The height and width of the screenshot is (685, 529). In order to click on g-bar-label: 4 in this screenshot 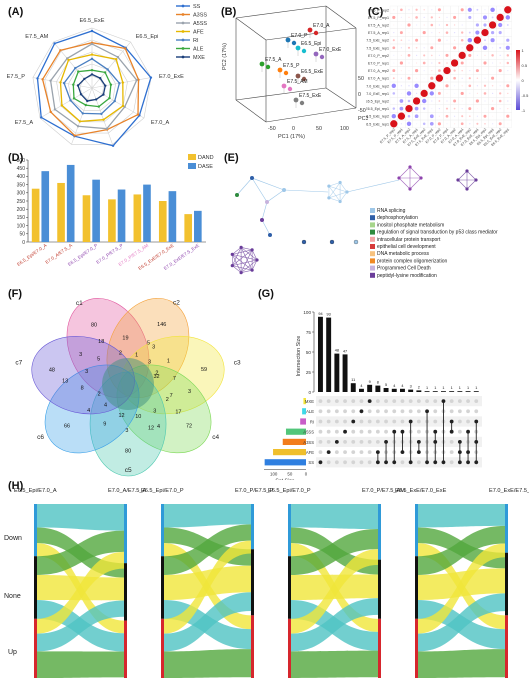, I will do `click(402, 386)`.